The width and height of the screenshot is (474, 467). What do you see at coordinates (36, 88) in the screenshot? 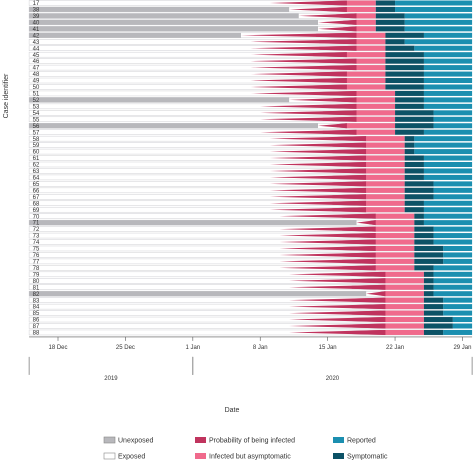
I see `case-id-label: 50` at bounding box center [36, 88].